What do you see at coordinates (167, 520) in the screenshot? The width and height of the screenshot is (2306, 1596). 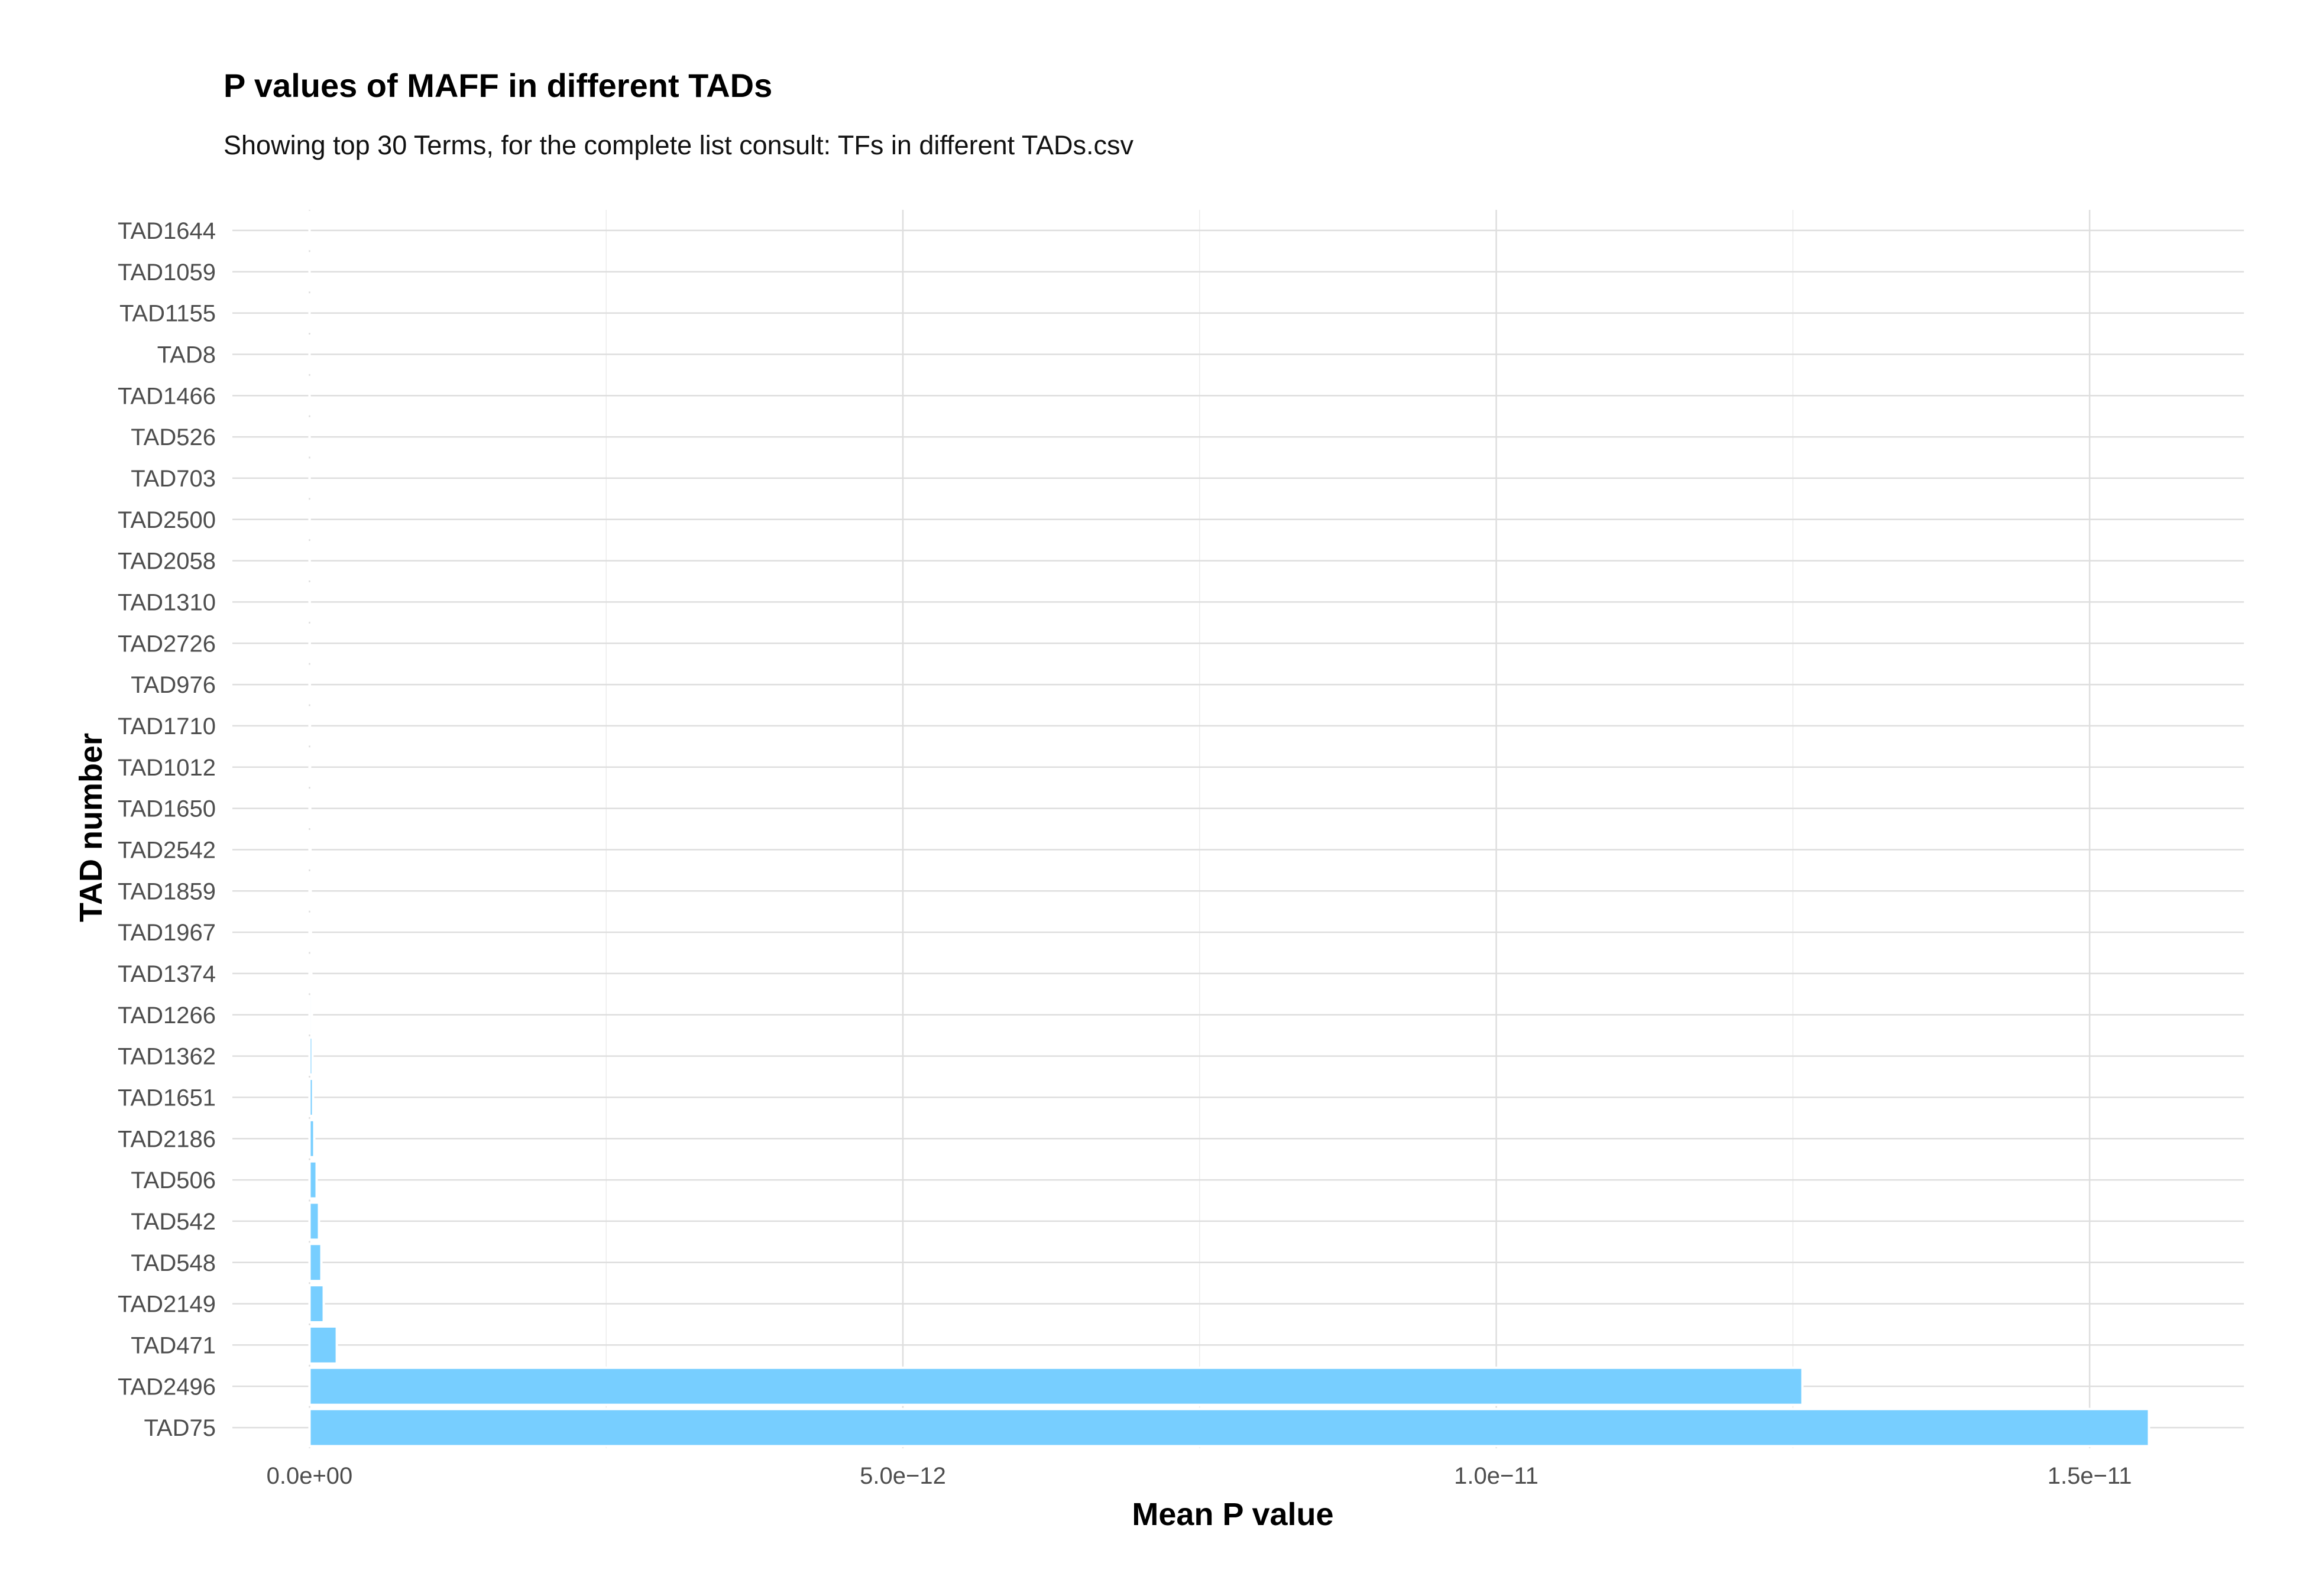 I see `y-tick-label: TAD2500` at bounding box center [167, 520].